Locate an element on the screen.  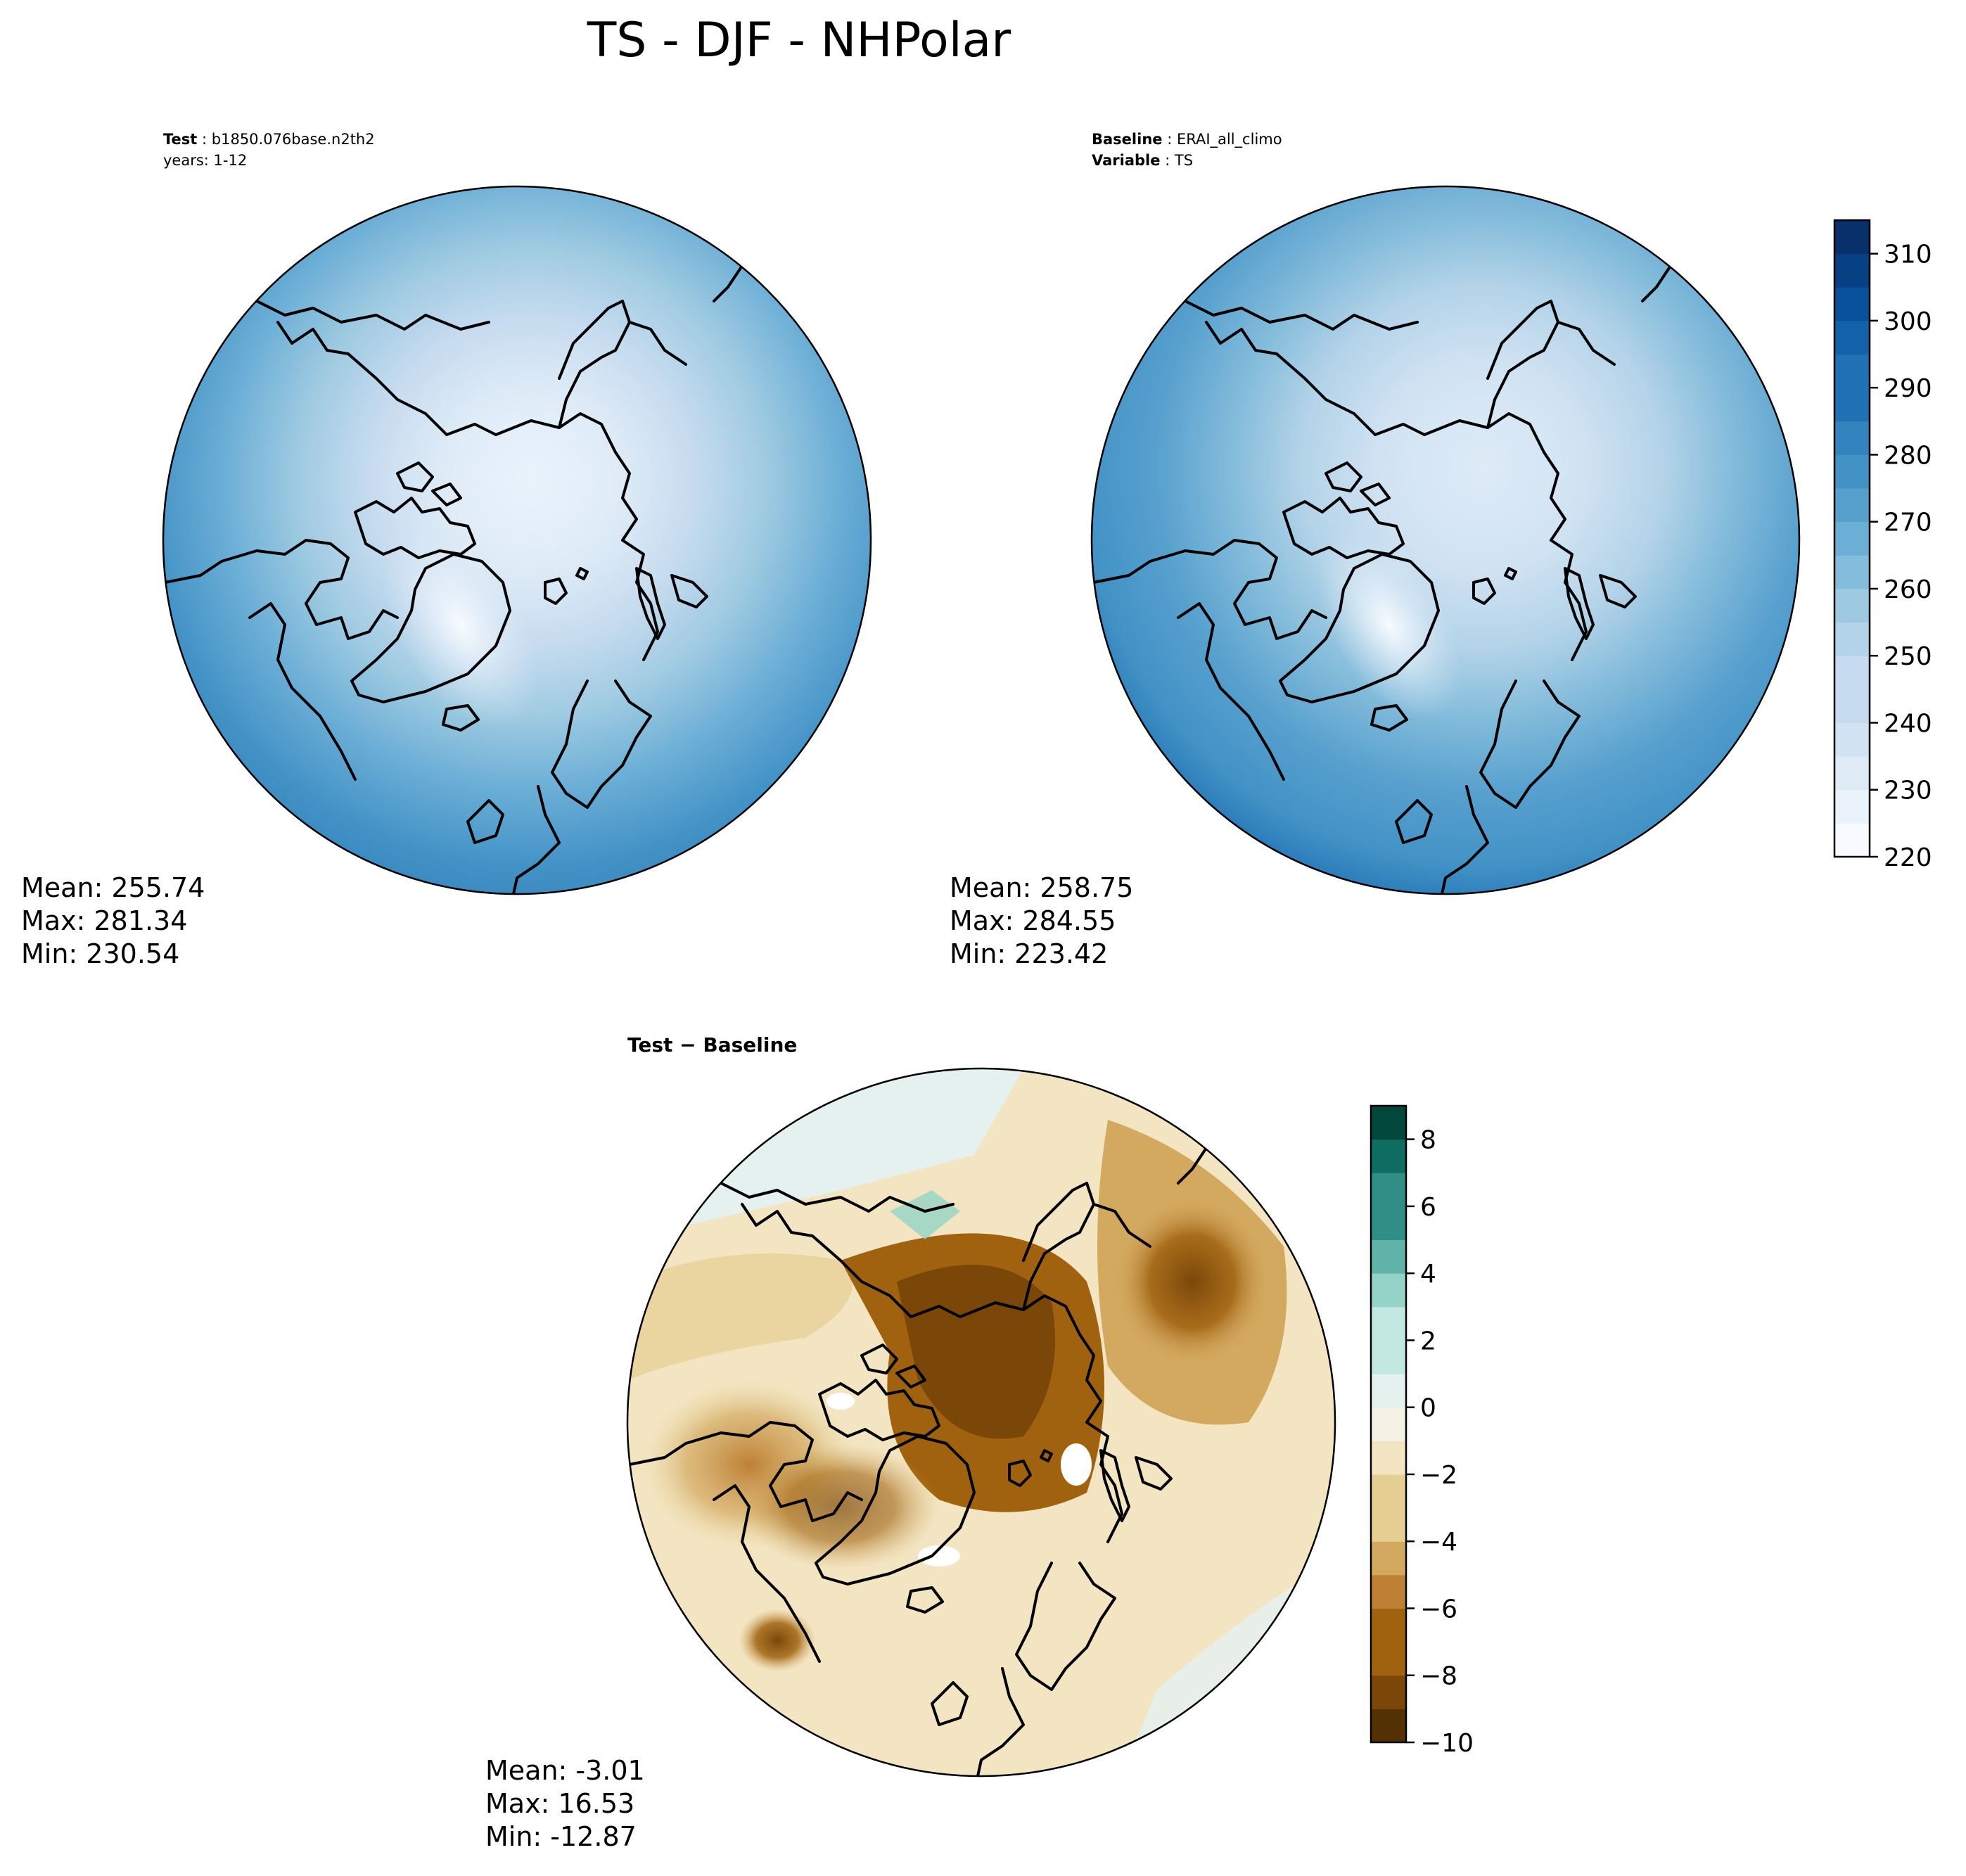
panel-test-header-1: Test : b1850.076base.n2th2 is located at coordinates (269, 139).